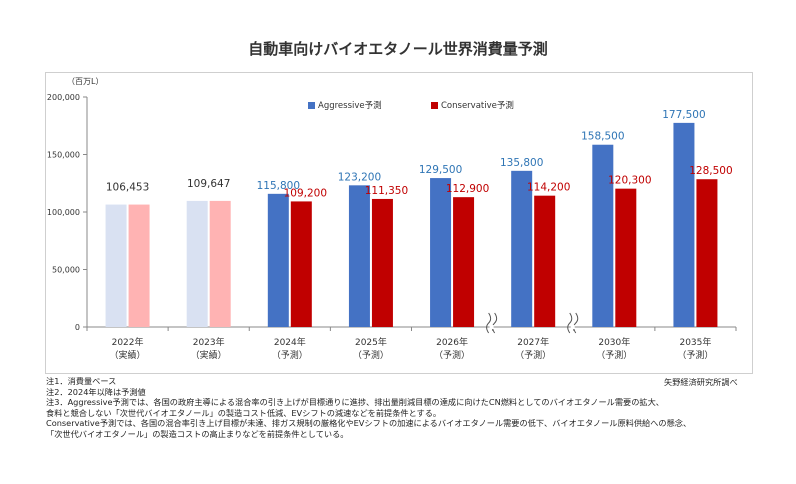  What do you see at coordinates (305, 193) in the screenshot?
I see `data-label-conservative: 109,200` at bounding box center [305, 193].